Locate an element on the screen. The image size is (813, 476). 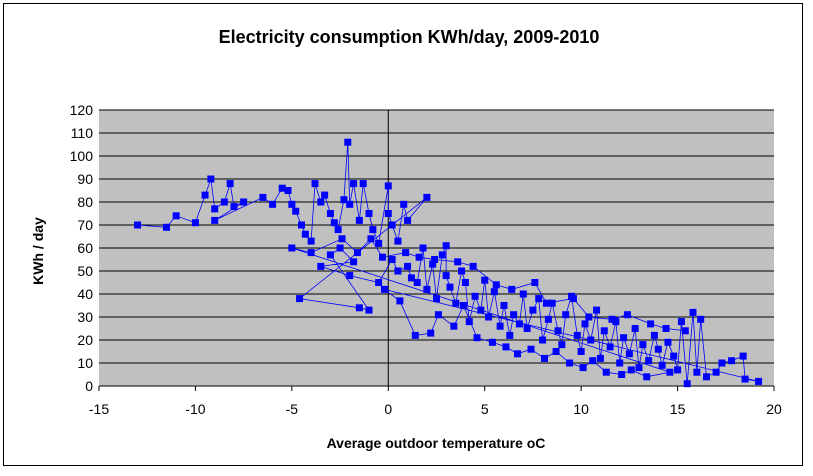
y-tick-label: 0 is located at coordinates (89, 386).